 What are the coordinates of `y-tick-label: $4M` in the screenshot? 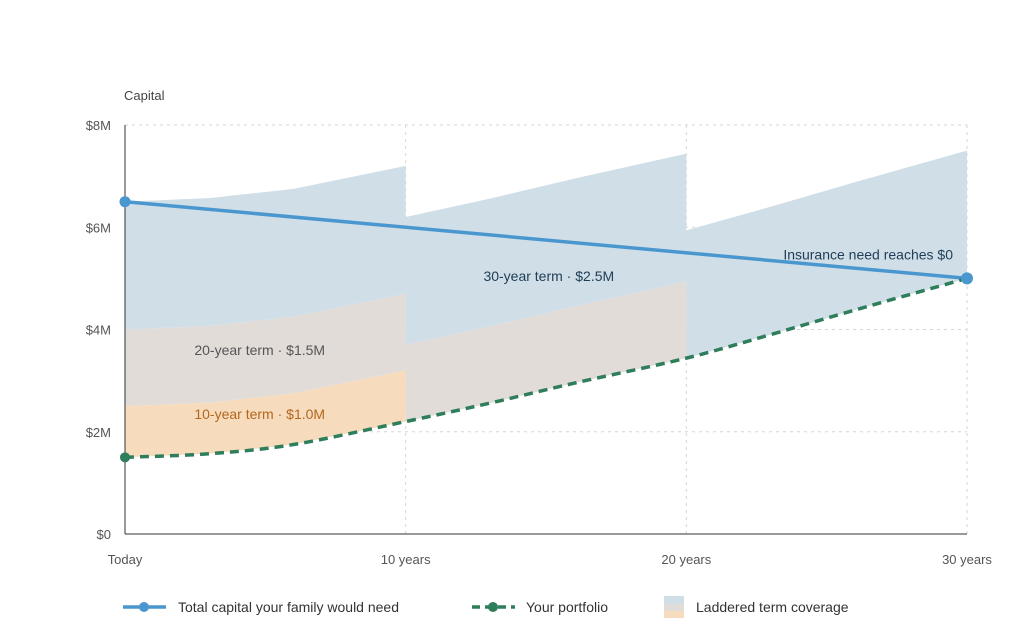 It's located at (98, 330).